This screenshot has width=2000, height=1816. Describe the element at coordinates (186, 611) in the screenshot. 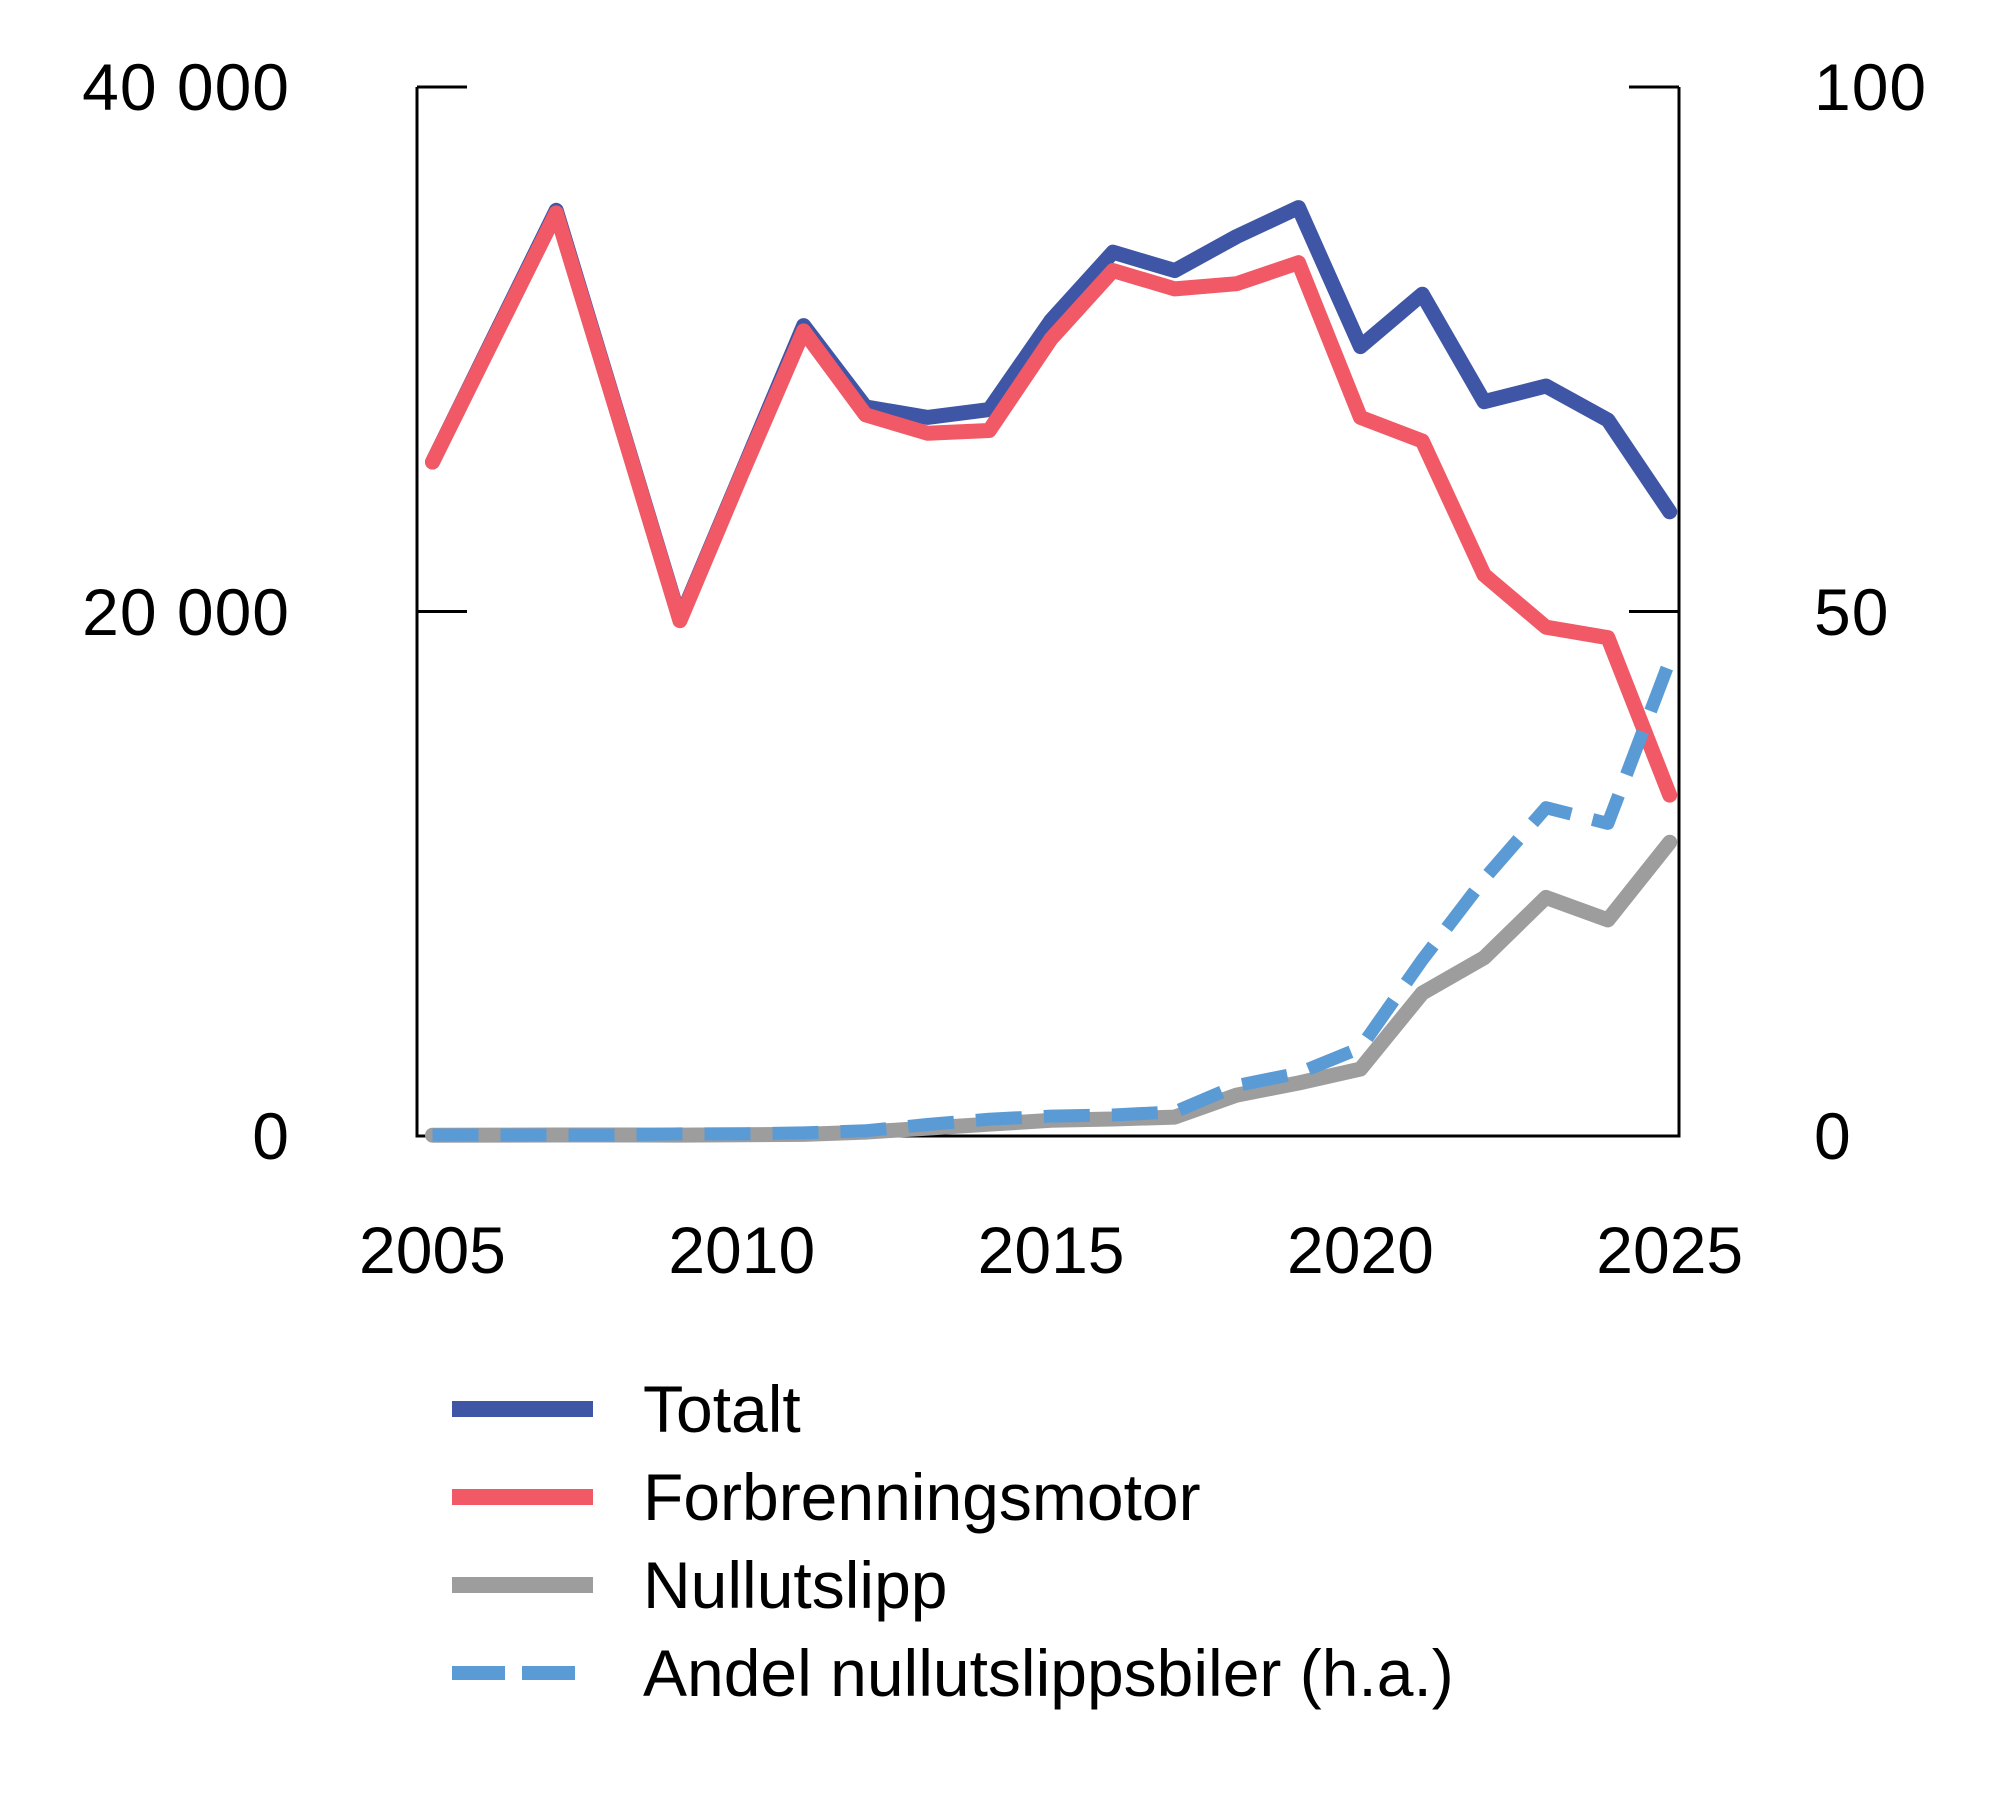

I see `y-axis-left-tick-label-20000: 20 000` at that location.